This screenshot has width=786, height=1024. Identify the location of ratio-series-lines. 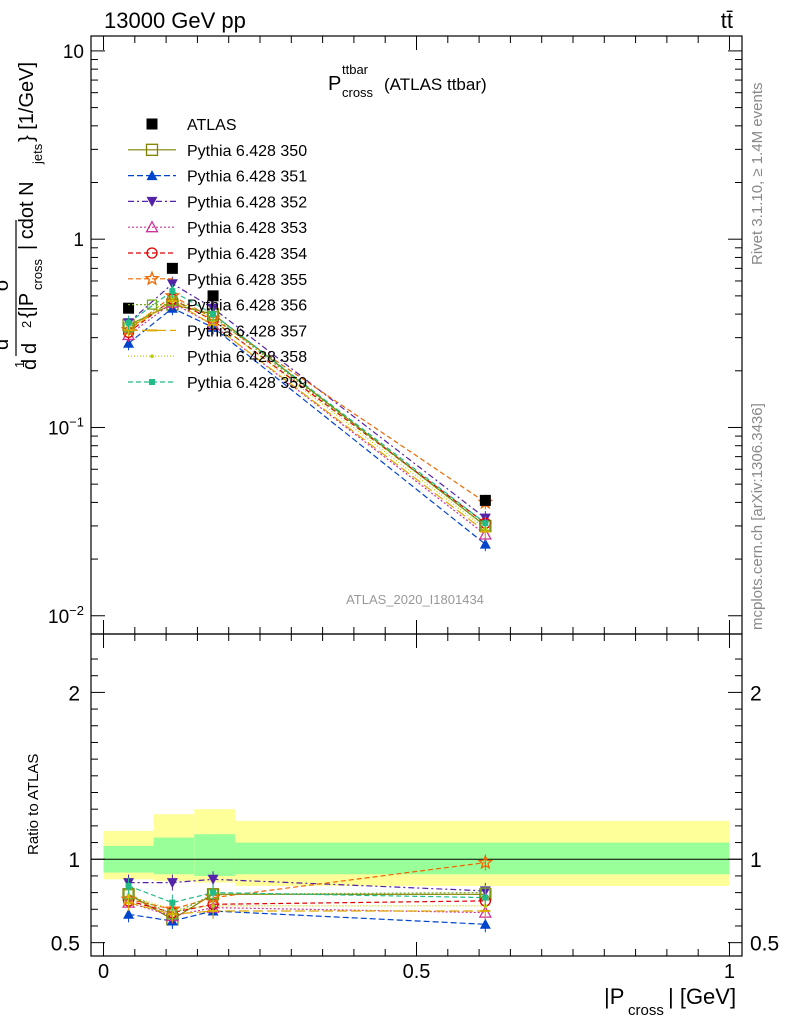
(307, 893).